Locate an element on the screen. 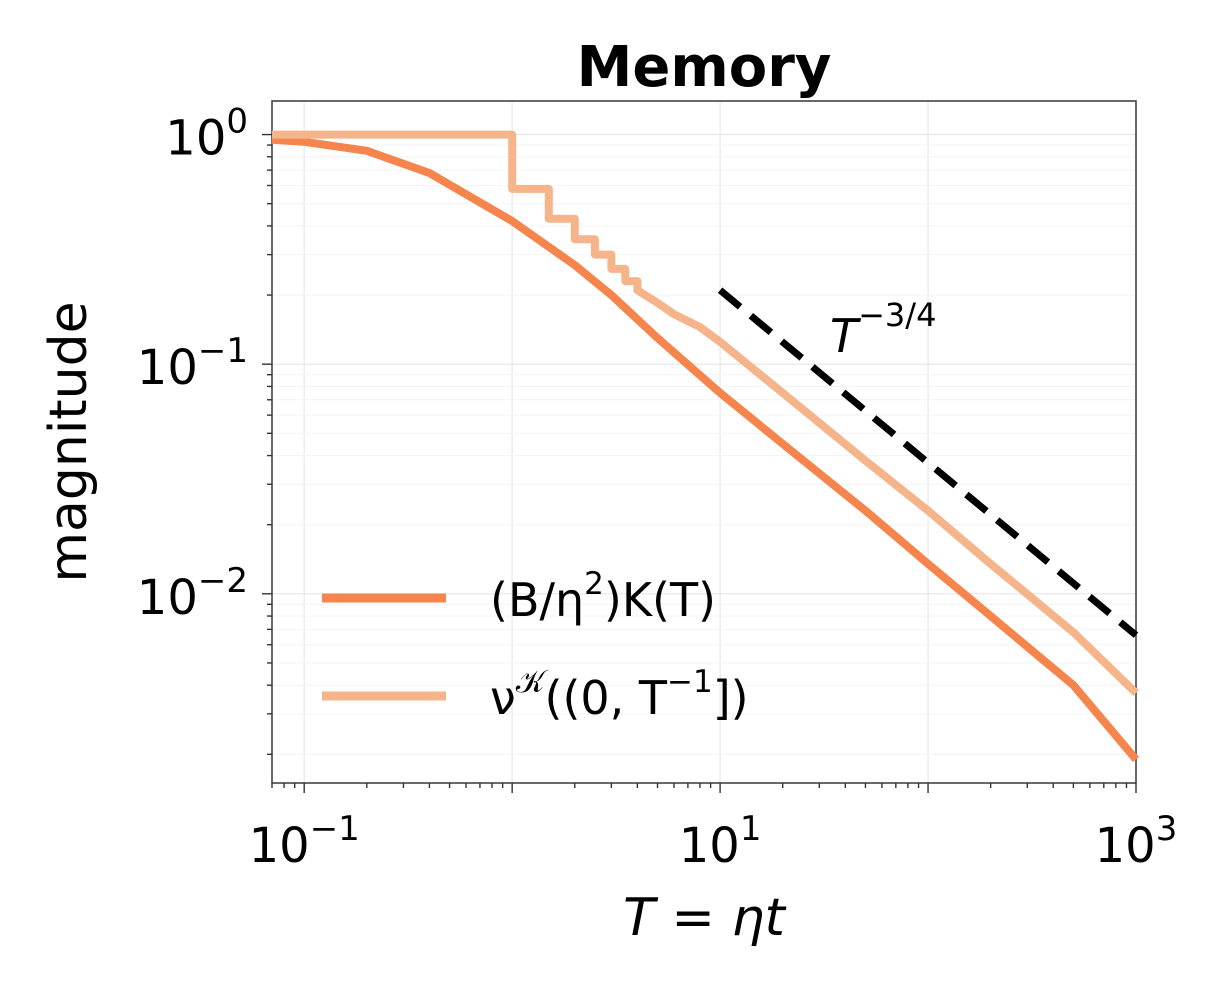 The image size is (1224, 988). reference-line-label: T−3/4 is located at coordinates (883, 329).